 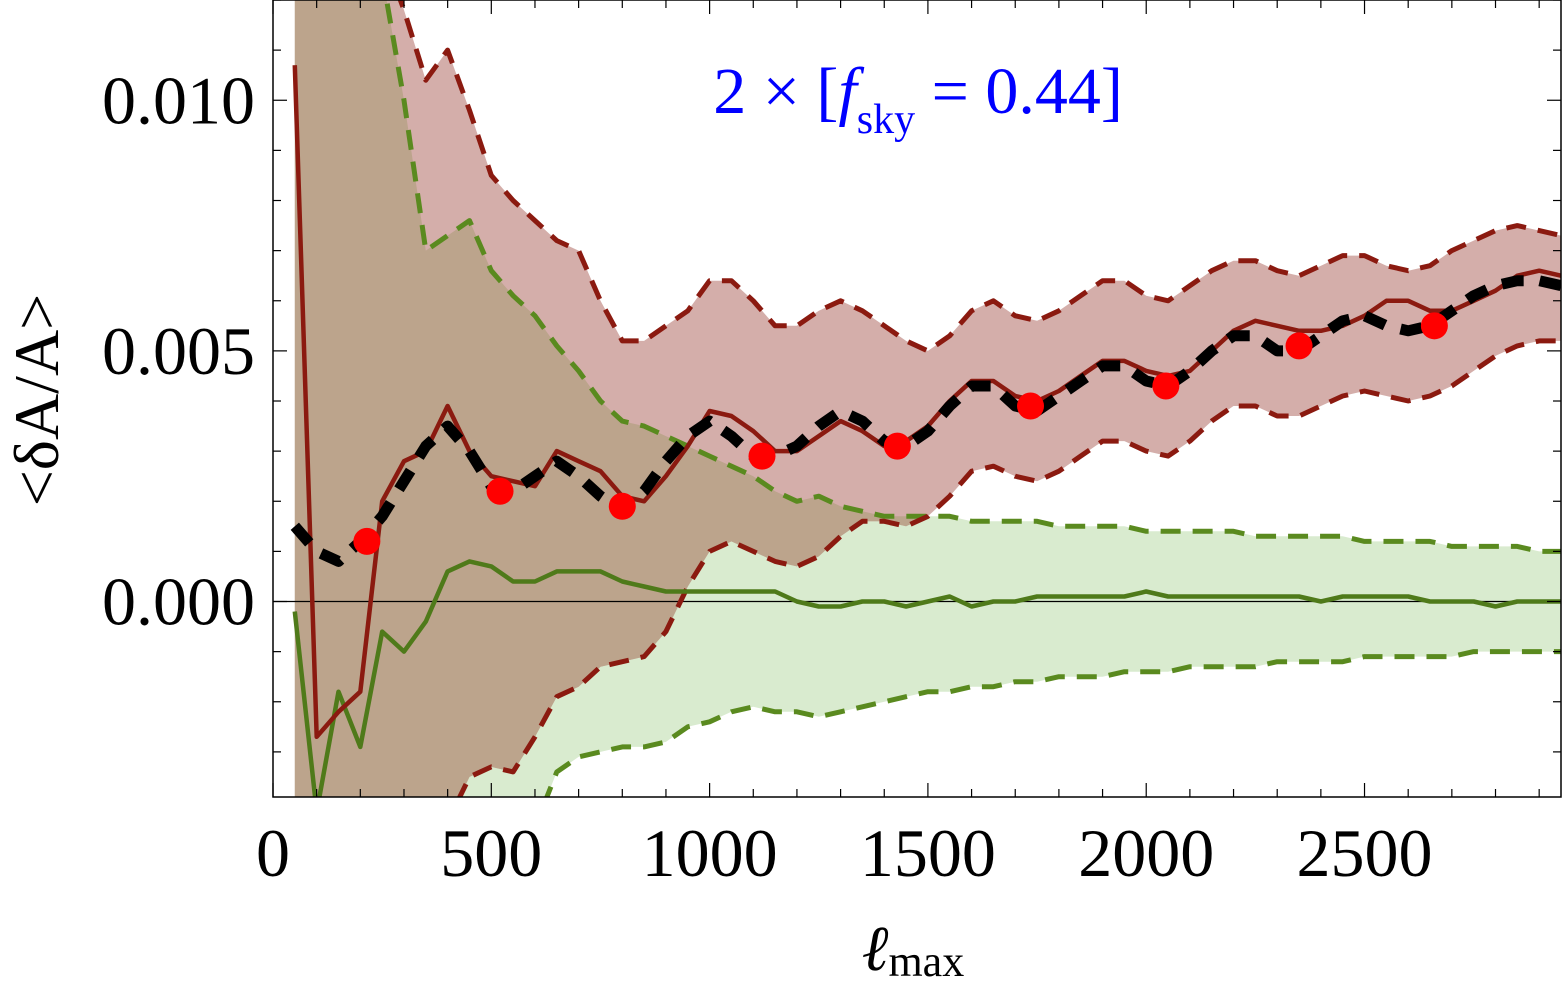 What do you see at coordinates (1019, 91) in the screenshot?
I see `title-suffix: = 0.44]` at bounding box center [1019, 91].